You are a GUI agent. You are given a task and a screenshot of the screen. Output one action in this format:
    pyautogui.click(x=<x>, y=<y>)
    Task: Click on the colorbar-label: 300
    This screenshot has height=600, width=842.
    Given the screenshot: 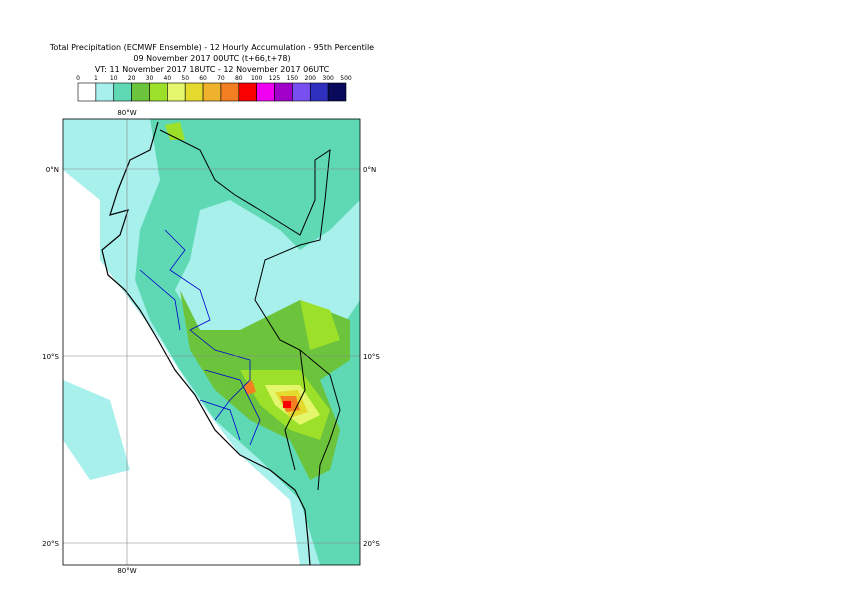 What is the action you would take?
    pyautogui.click(x=328, y=78)
    